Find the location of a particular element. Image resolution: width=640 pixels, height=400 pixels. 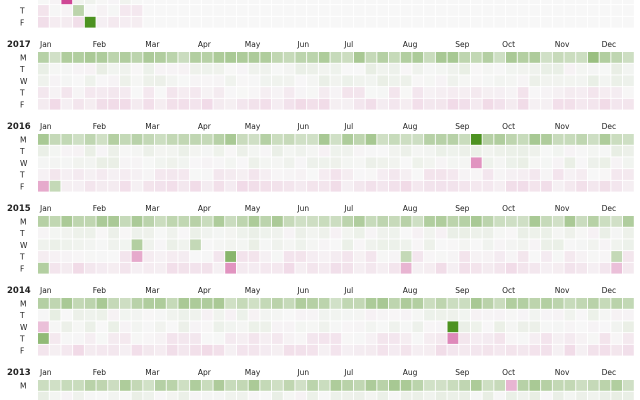

weekday-label: F is located at coordinates (22, 268).